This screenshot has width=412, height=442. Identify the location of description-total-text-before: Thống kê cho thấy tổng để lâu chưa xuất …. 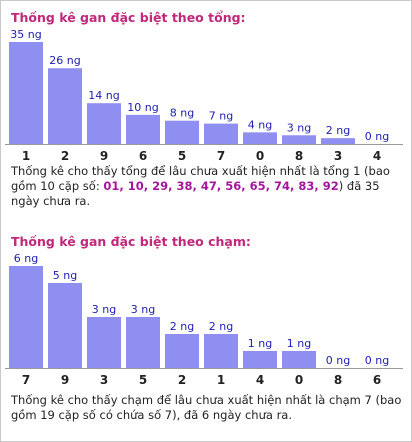
(200, 178).